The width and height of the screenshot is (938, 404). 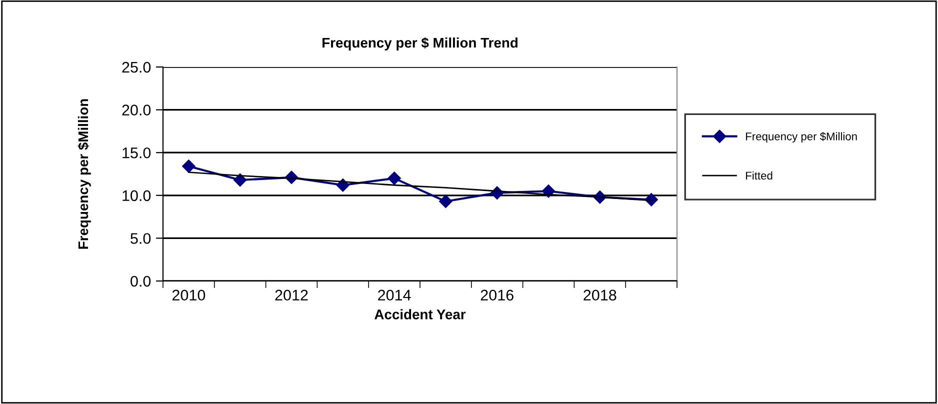 I want to click on legend-label: Fitted, so click(x=759, y=175).